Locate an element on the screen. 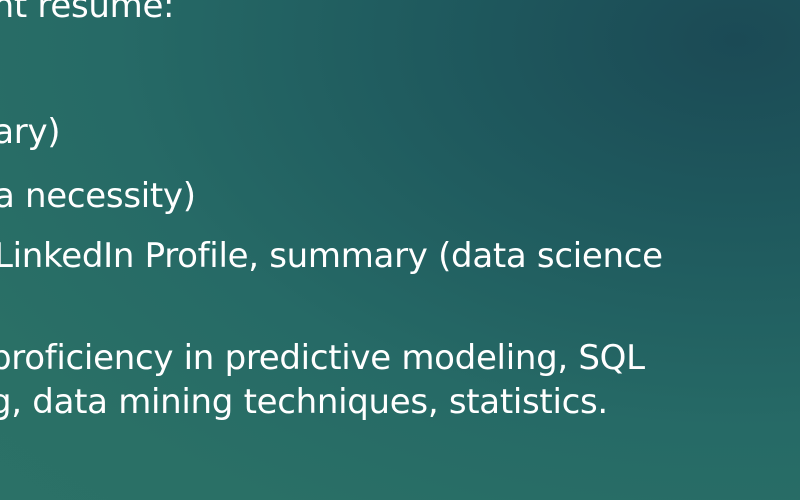 This screenshot has height=500, width=800. slide-text-line-4: LinkedIn Profile, summary (data science is located at coordinates (331, 256).